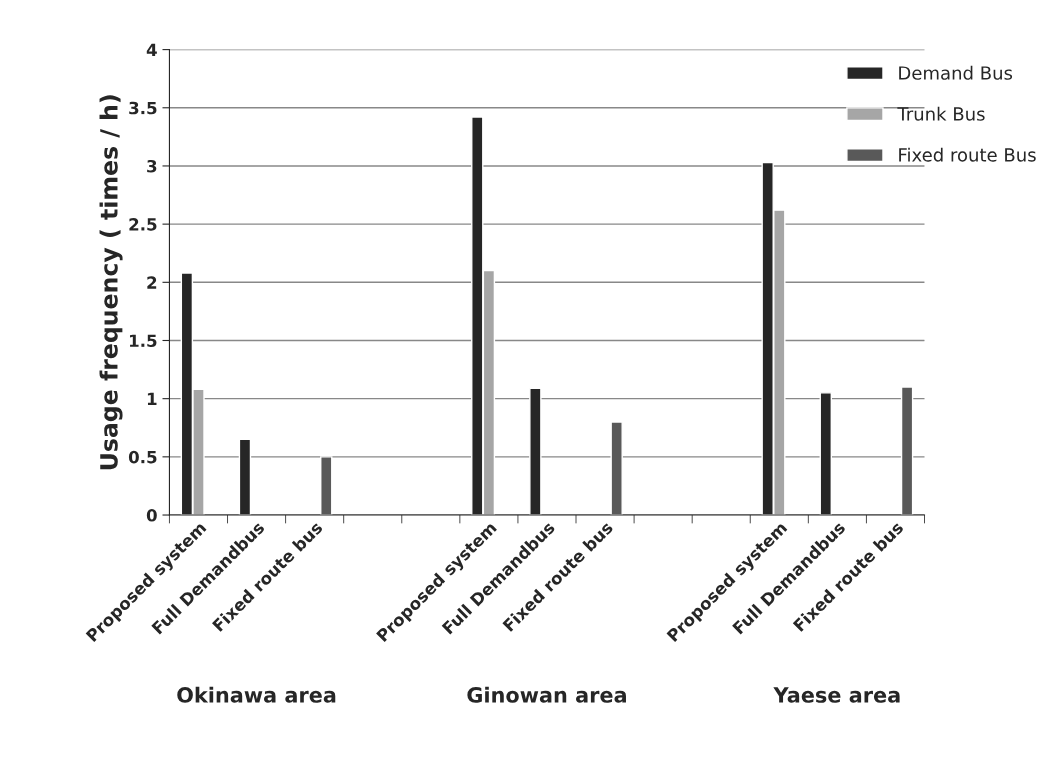 This screenshot has width=1059, height=763. I want to click on y-tick-label: 0, so click(151, 515).